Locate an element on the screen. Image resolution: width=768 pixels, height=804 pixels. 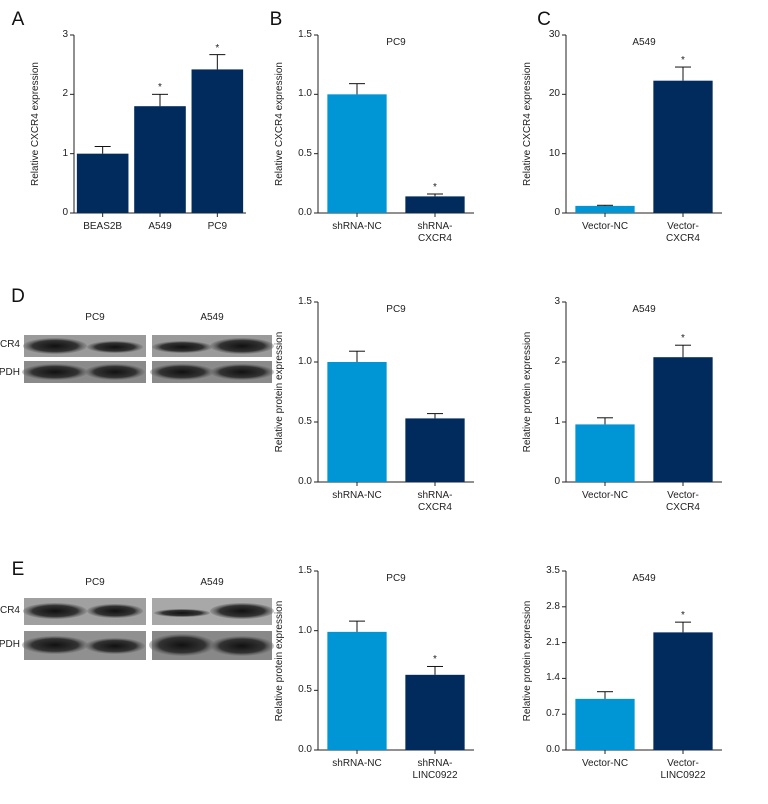
x-tick-label: PC9 is located at coordinates (217, 226).